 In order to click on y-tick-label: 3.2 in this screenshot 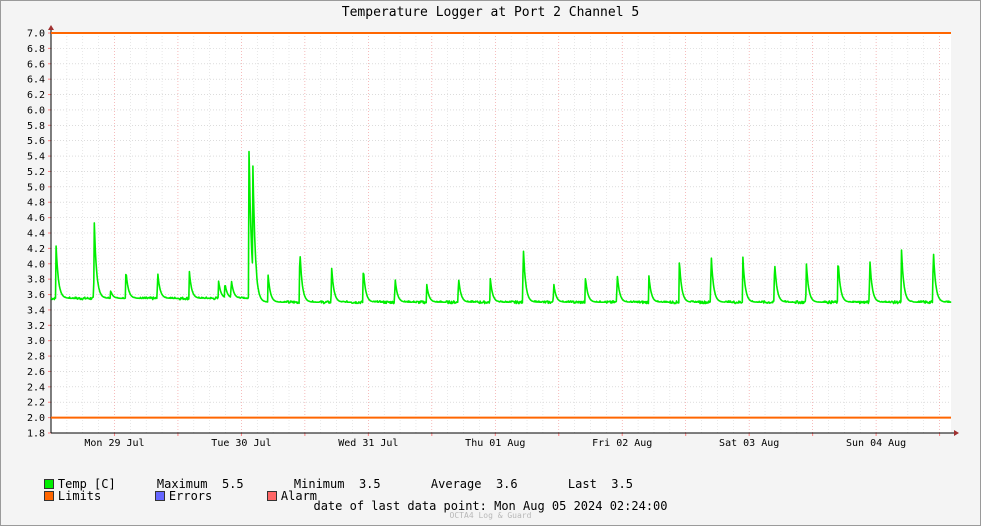, I will do `click(36, 326)`.